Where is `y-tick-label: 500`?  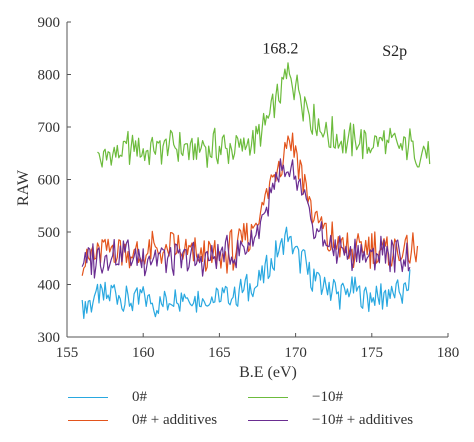
y-tick-label: 500 is located at coordinates (49, 233).